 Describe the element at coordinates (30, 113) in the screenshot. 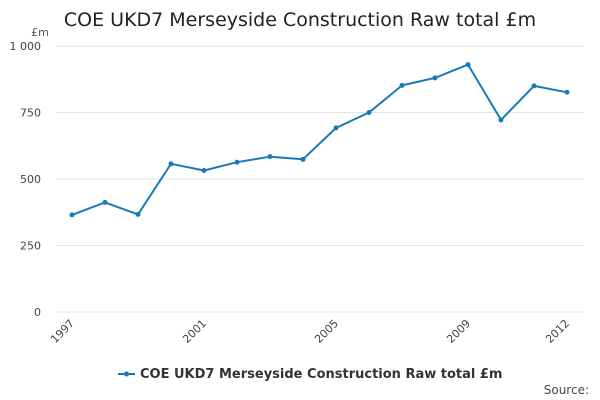

I see `y-tick-label: 750` at that location.